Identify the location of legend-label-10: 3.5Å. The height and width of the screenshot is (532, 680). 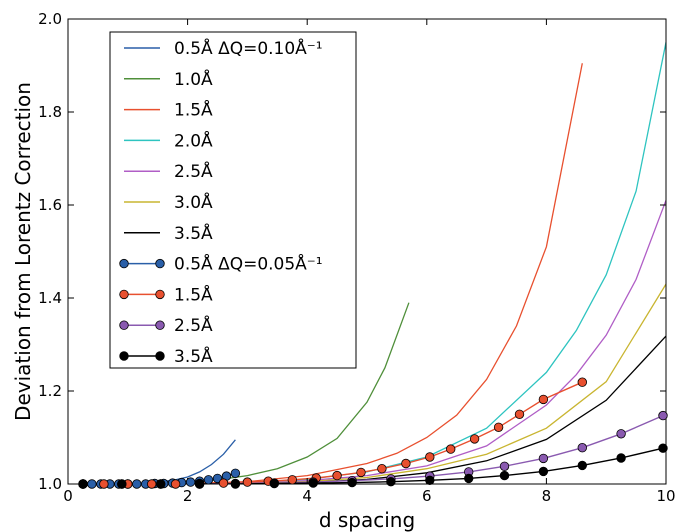
(193, 356).